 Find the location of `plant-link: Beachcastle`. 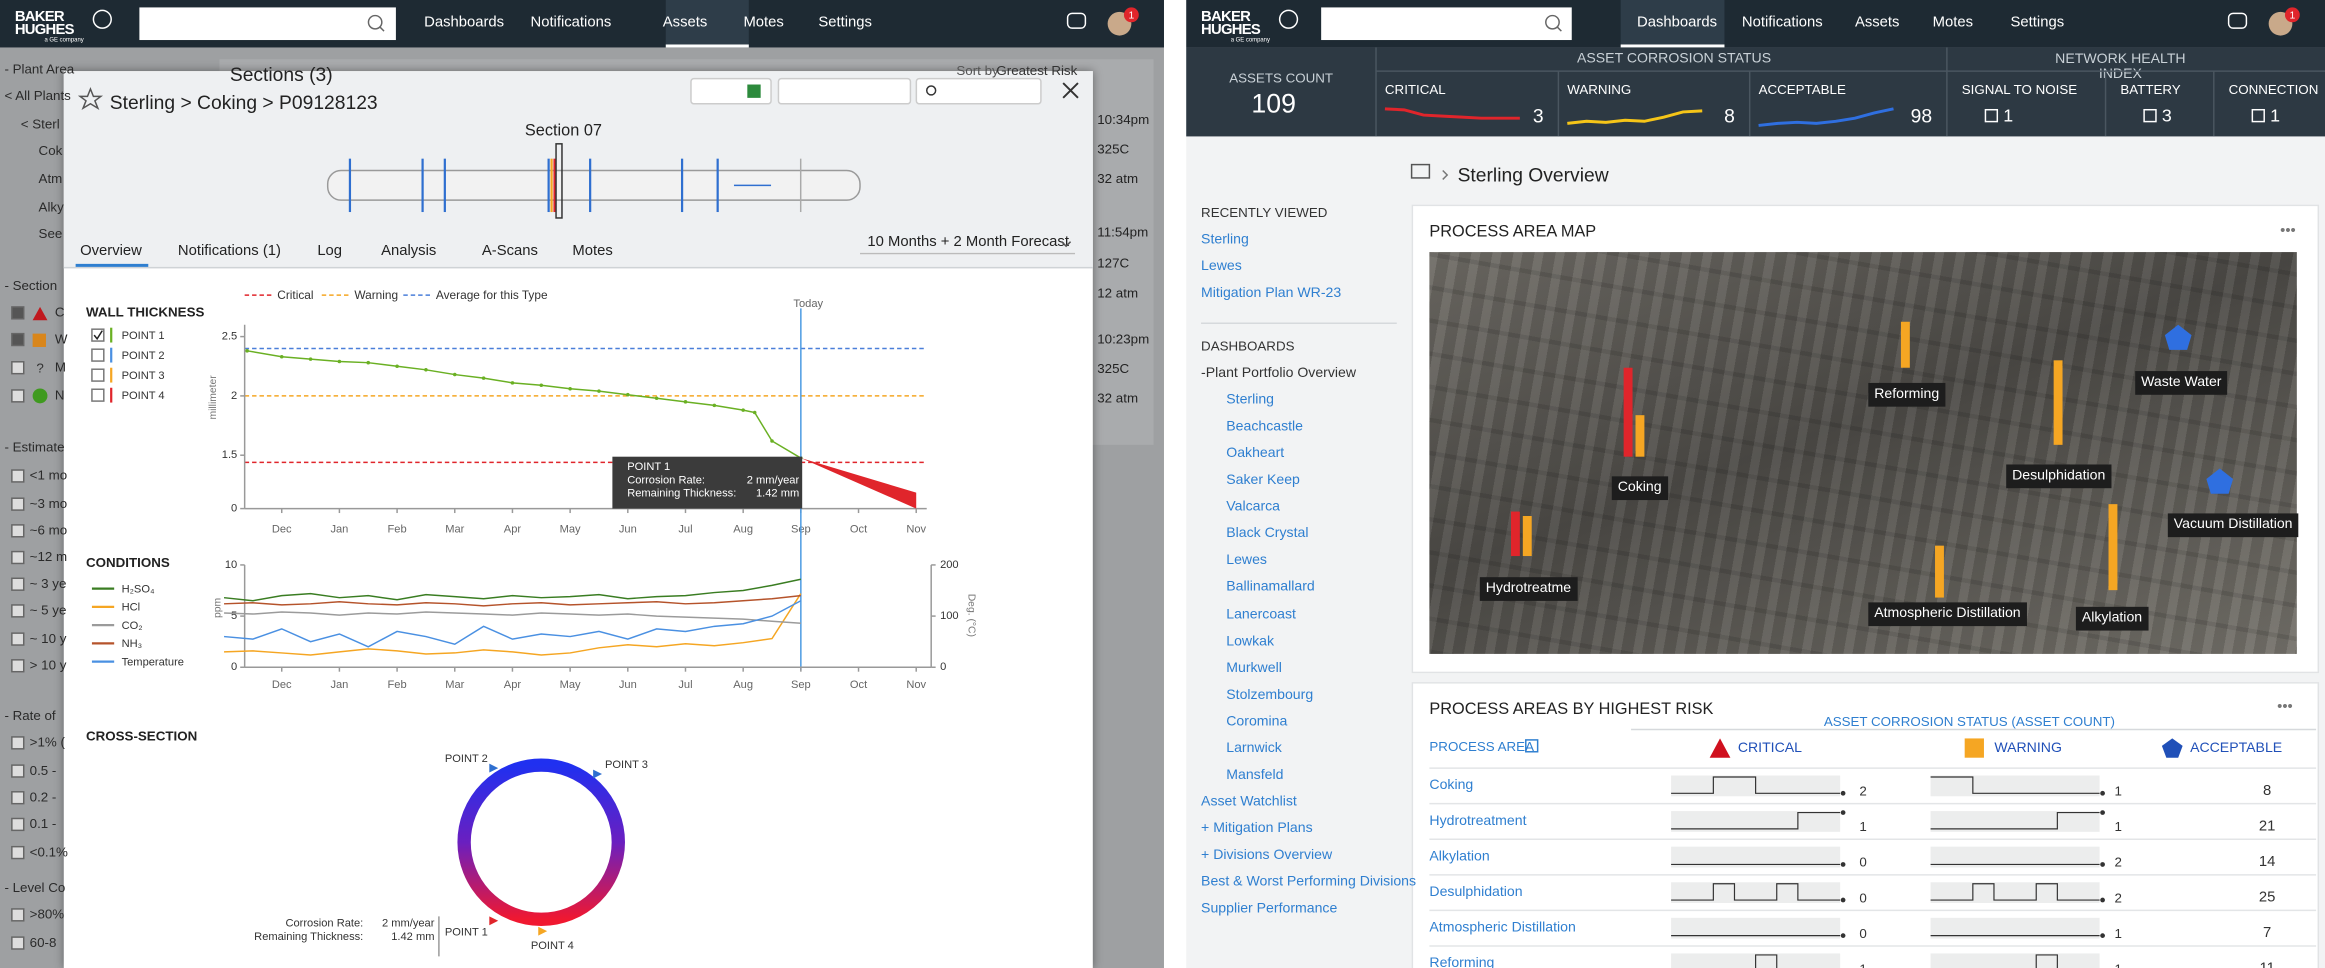

plant-link: Beachcastle is located at coordinates (1265, 426).